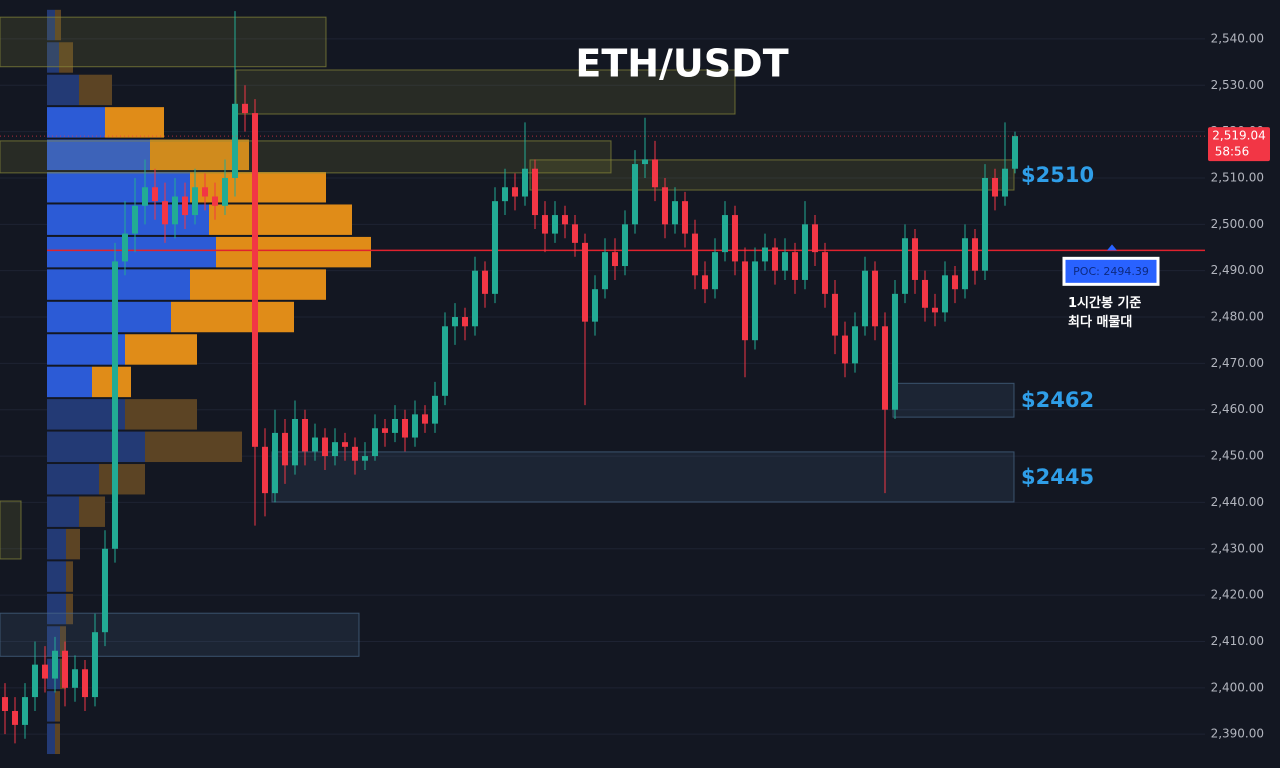  Describe the element at coordinates (1237, 317) in the screenshot. I see `y-tick-label: 2,480.00` at that location.